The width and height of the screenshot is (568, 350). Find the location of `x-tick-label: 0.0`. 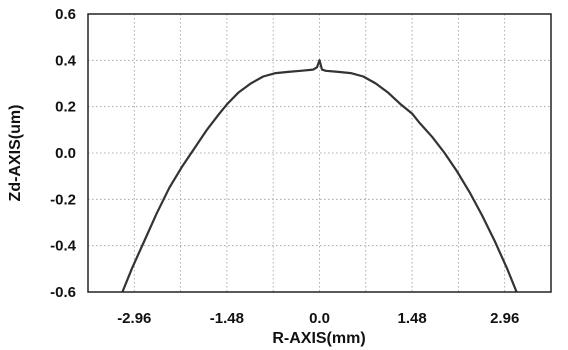

x-tick-label: 0.0 is located at coordinates (319, 318).